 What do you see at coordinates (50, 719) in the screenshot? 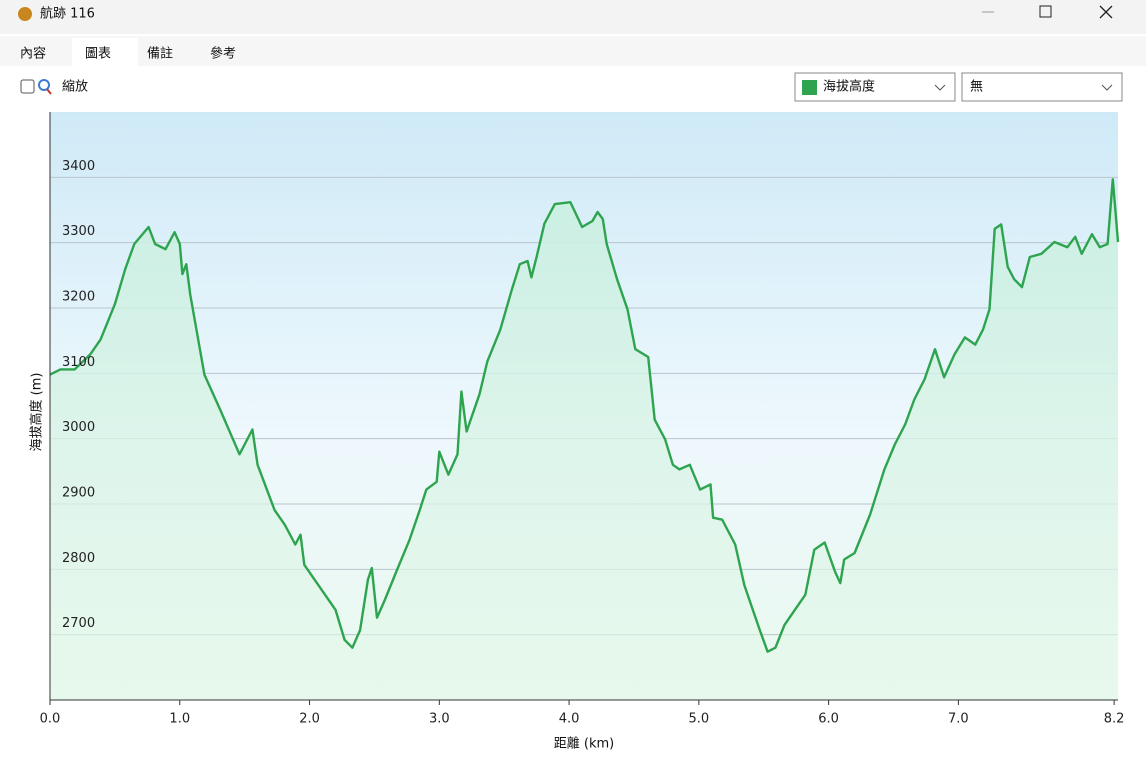
I see `x-tick-label: 0.0` at bounding box center [50, 719].